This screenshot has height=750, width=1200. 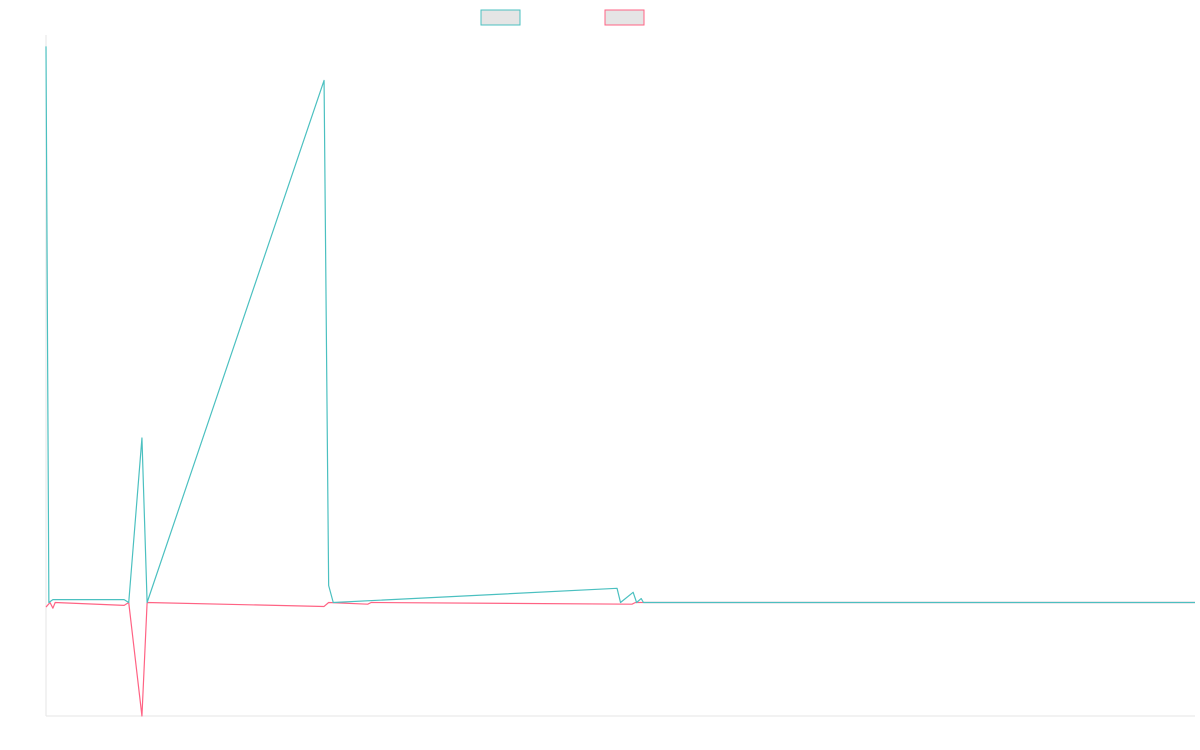 What do you see at coordinates (562, 17) in the screenshot?
I see `legend` at bounding box center [562, 17].